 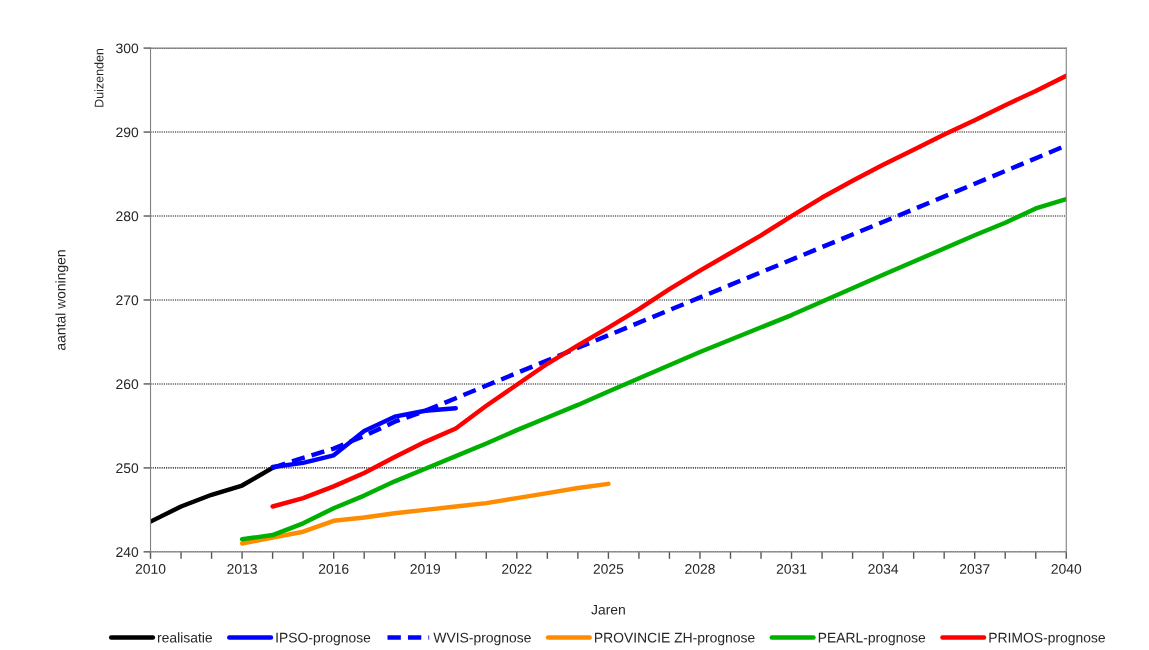 What do you see at coordinates (608, 609) in the screenshot?
I see `x-axis-title: Jaren` at bounding box center [608, 609].